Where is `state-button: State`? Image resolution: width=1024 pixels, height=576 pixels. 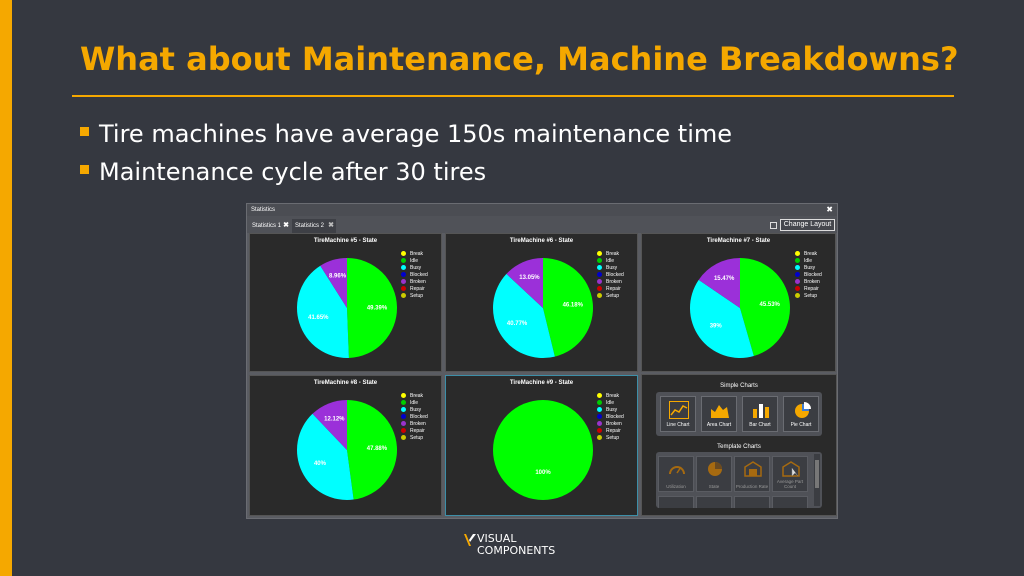
state-button: State is located at coordinates (714, 474).